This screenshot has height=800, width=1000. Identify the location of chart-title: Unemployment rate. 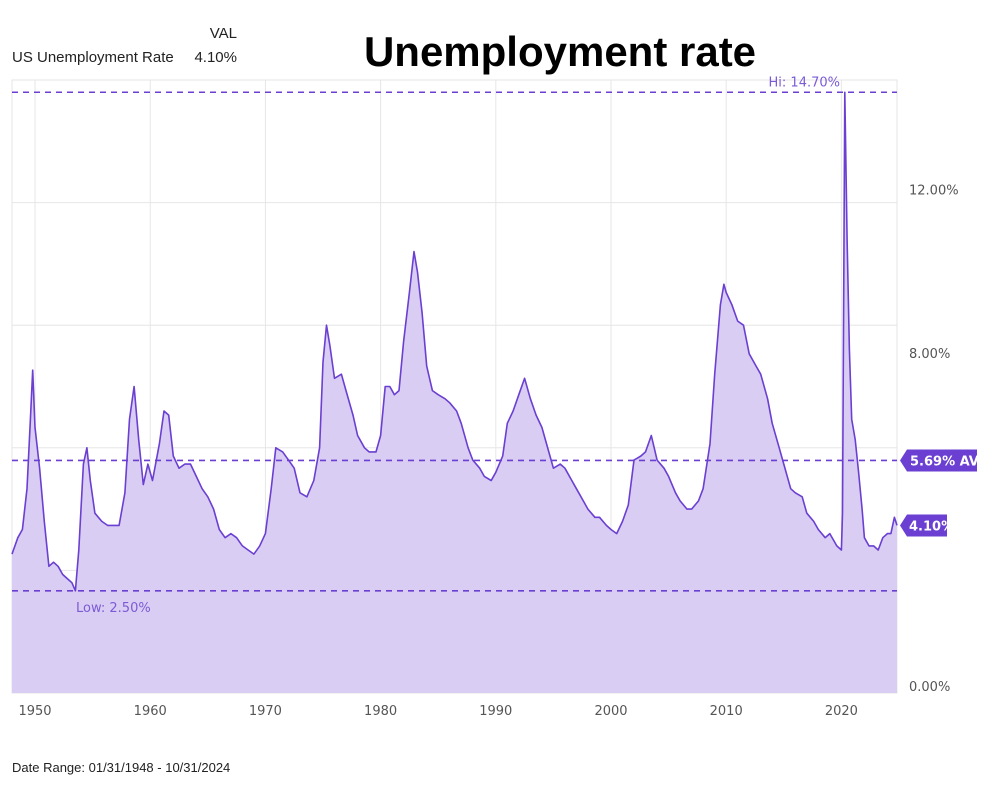
(560, 51).